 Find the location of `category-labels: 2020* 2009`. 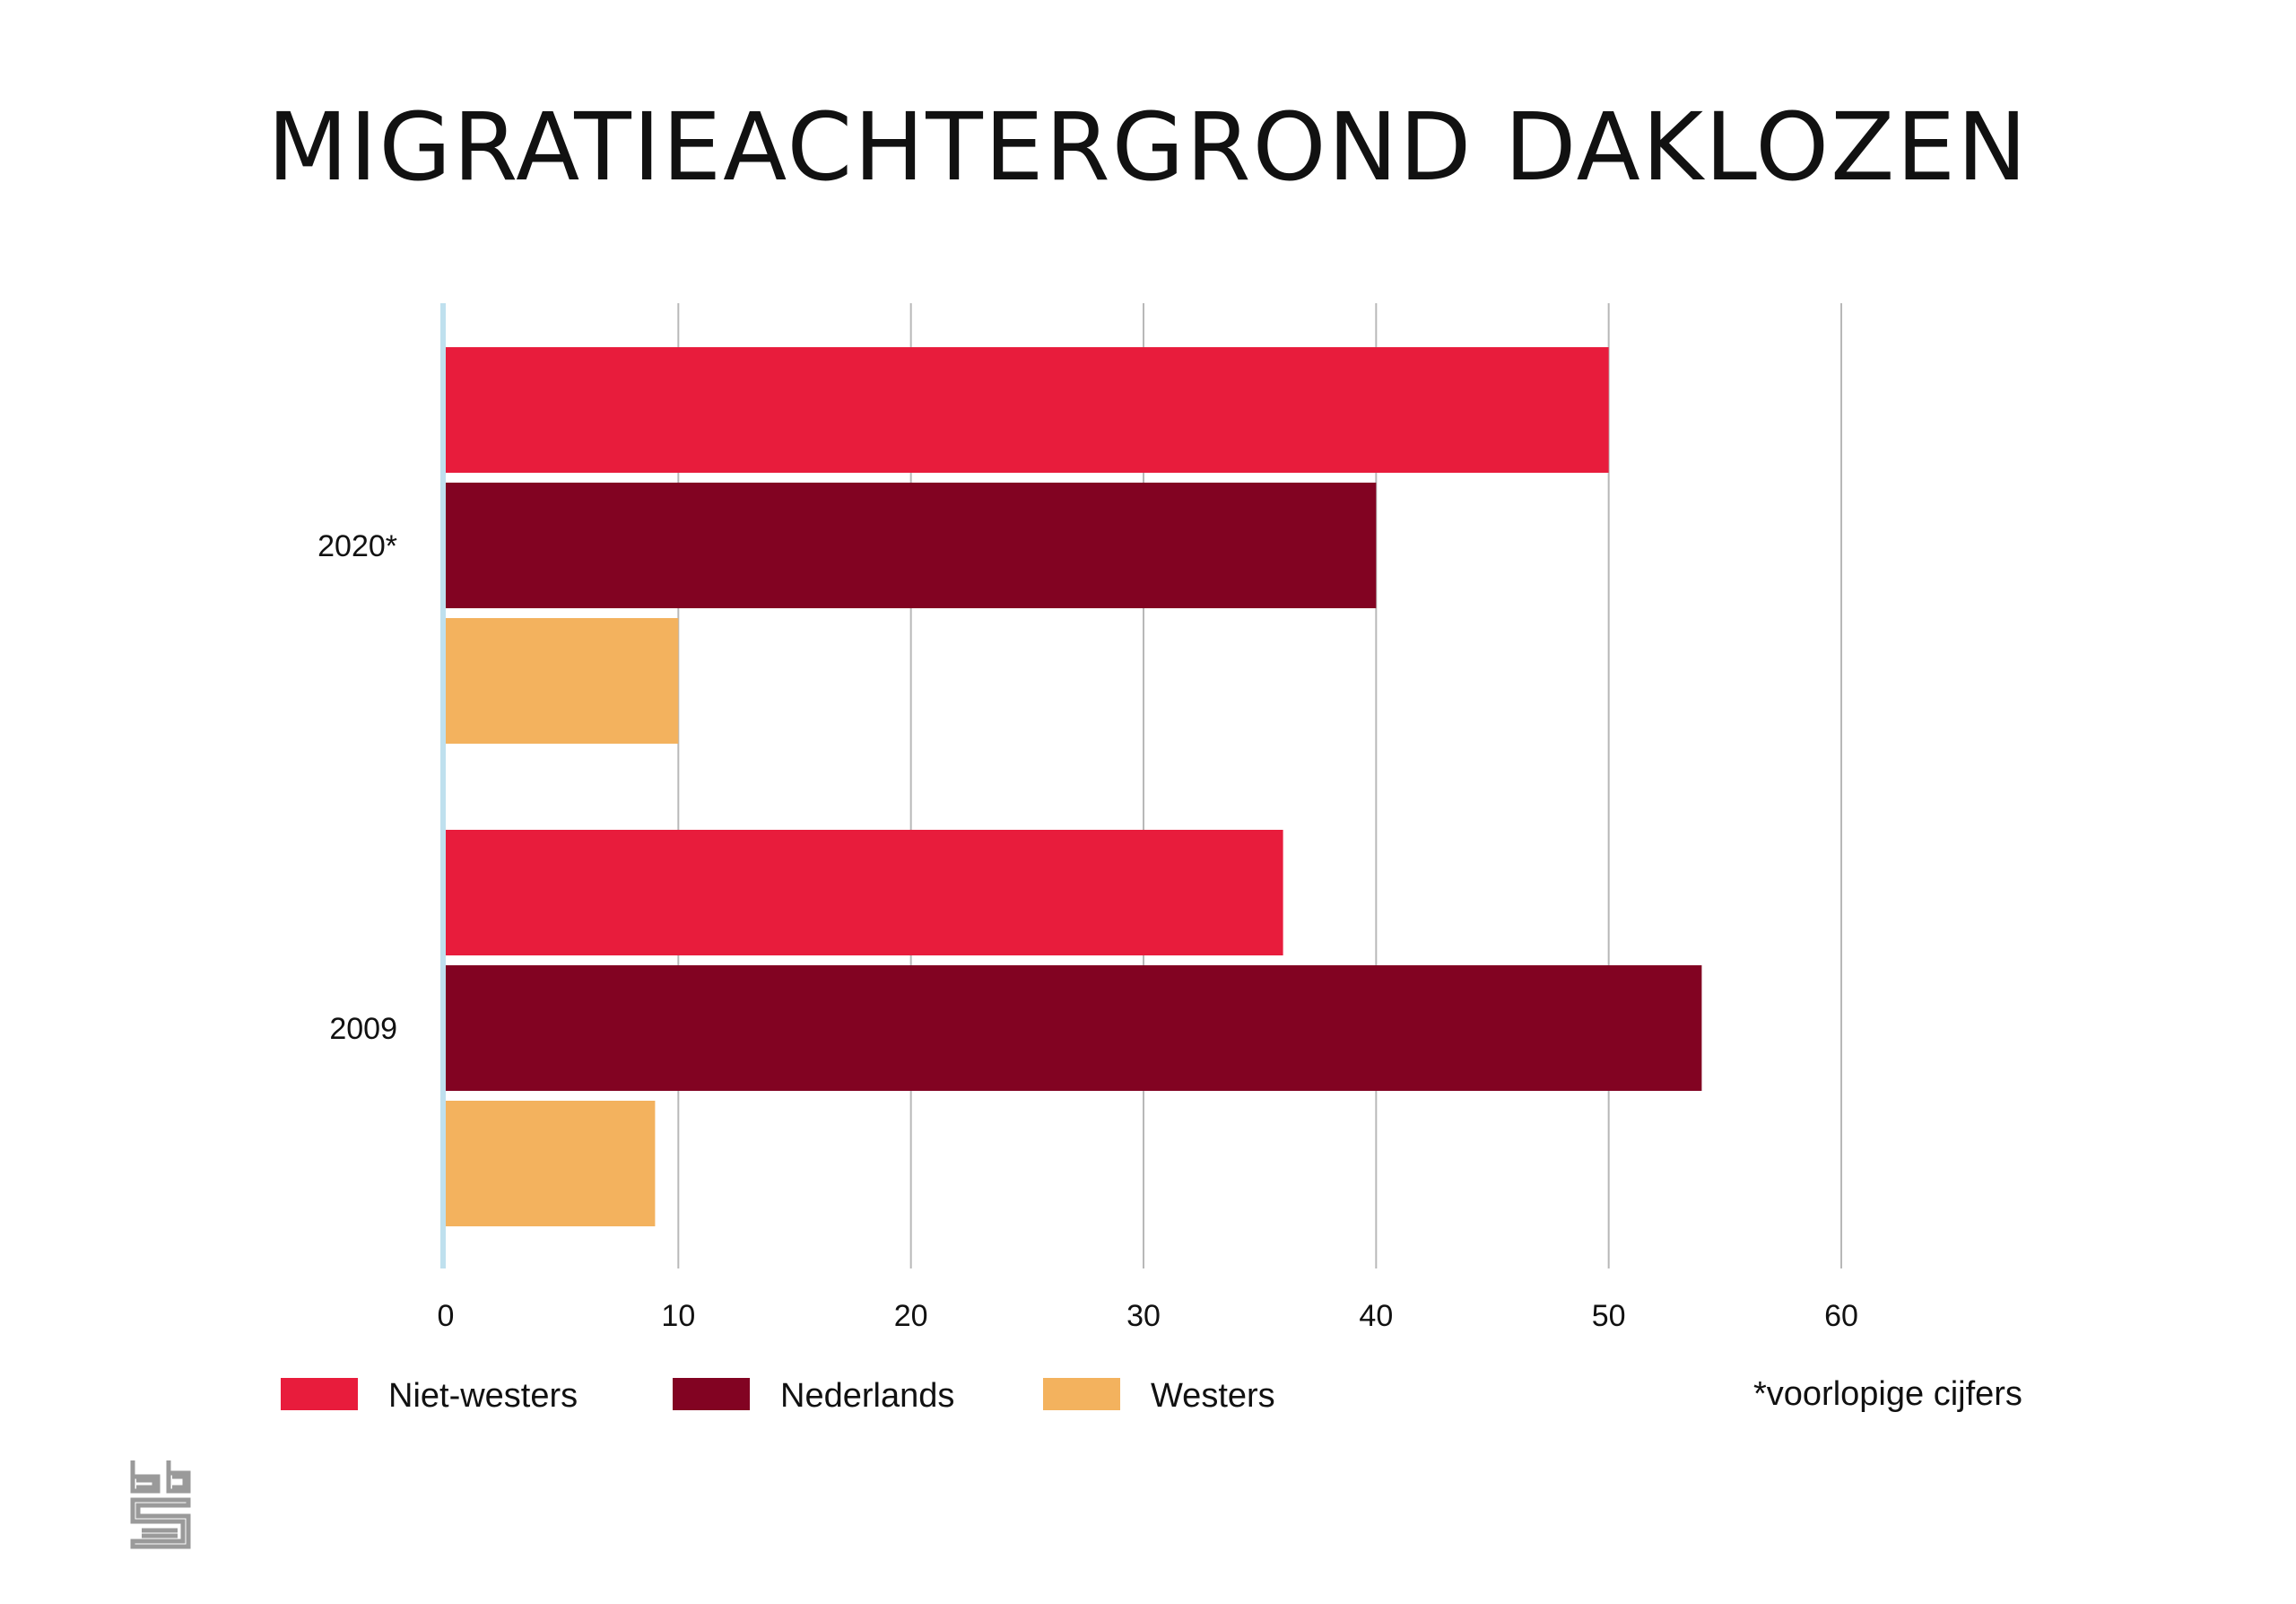

category-labels: 2020* 2009 is located at coordinates (357, 787).